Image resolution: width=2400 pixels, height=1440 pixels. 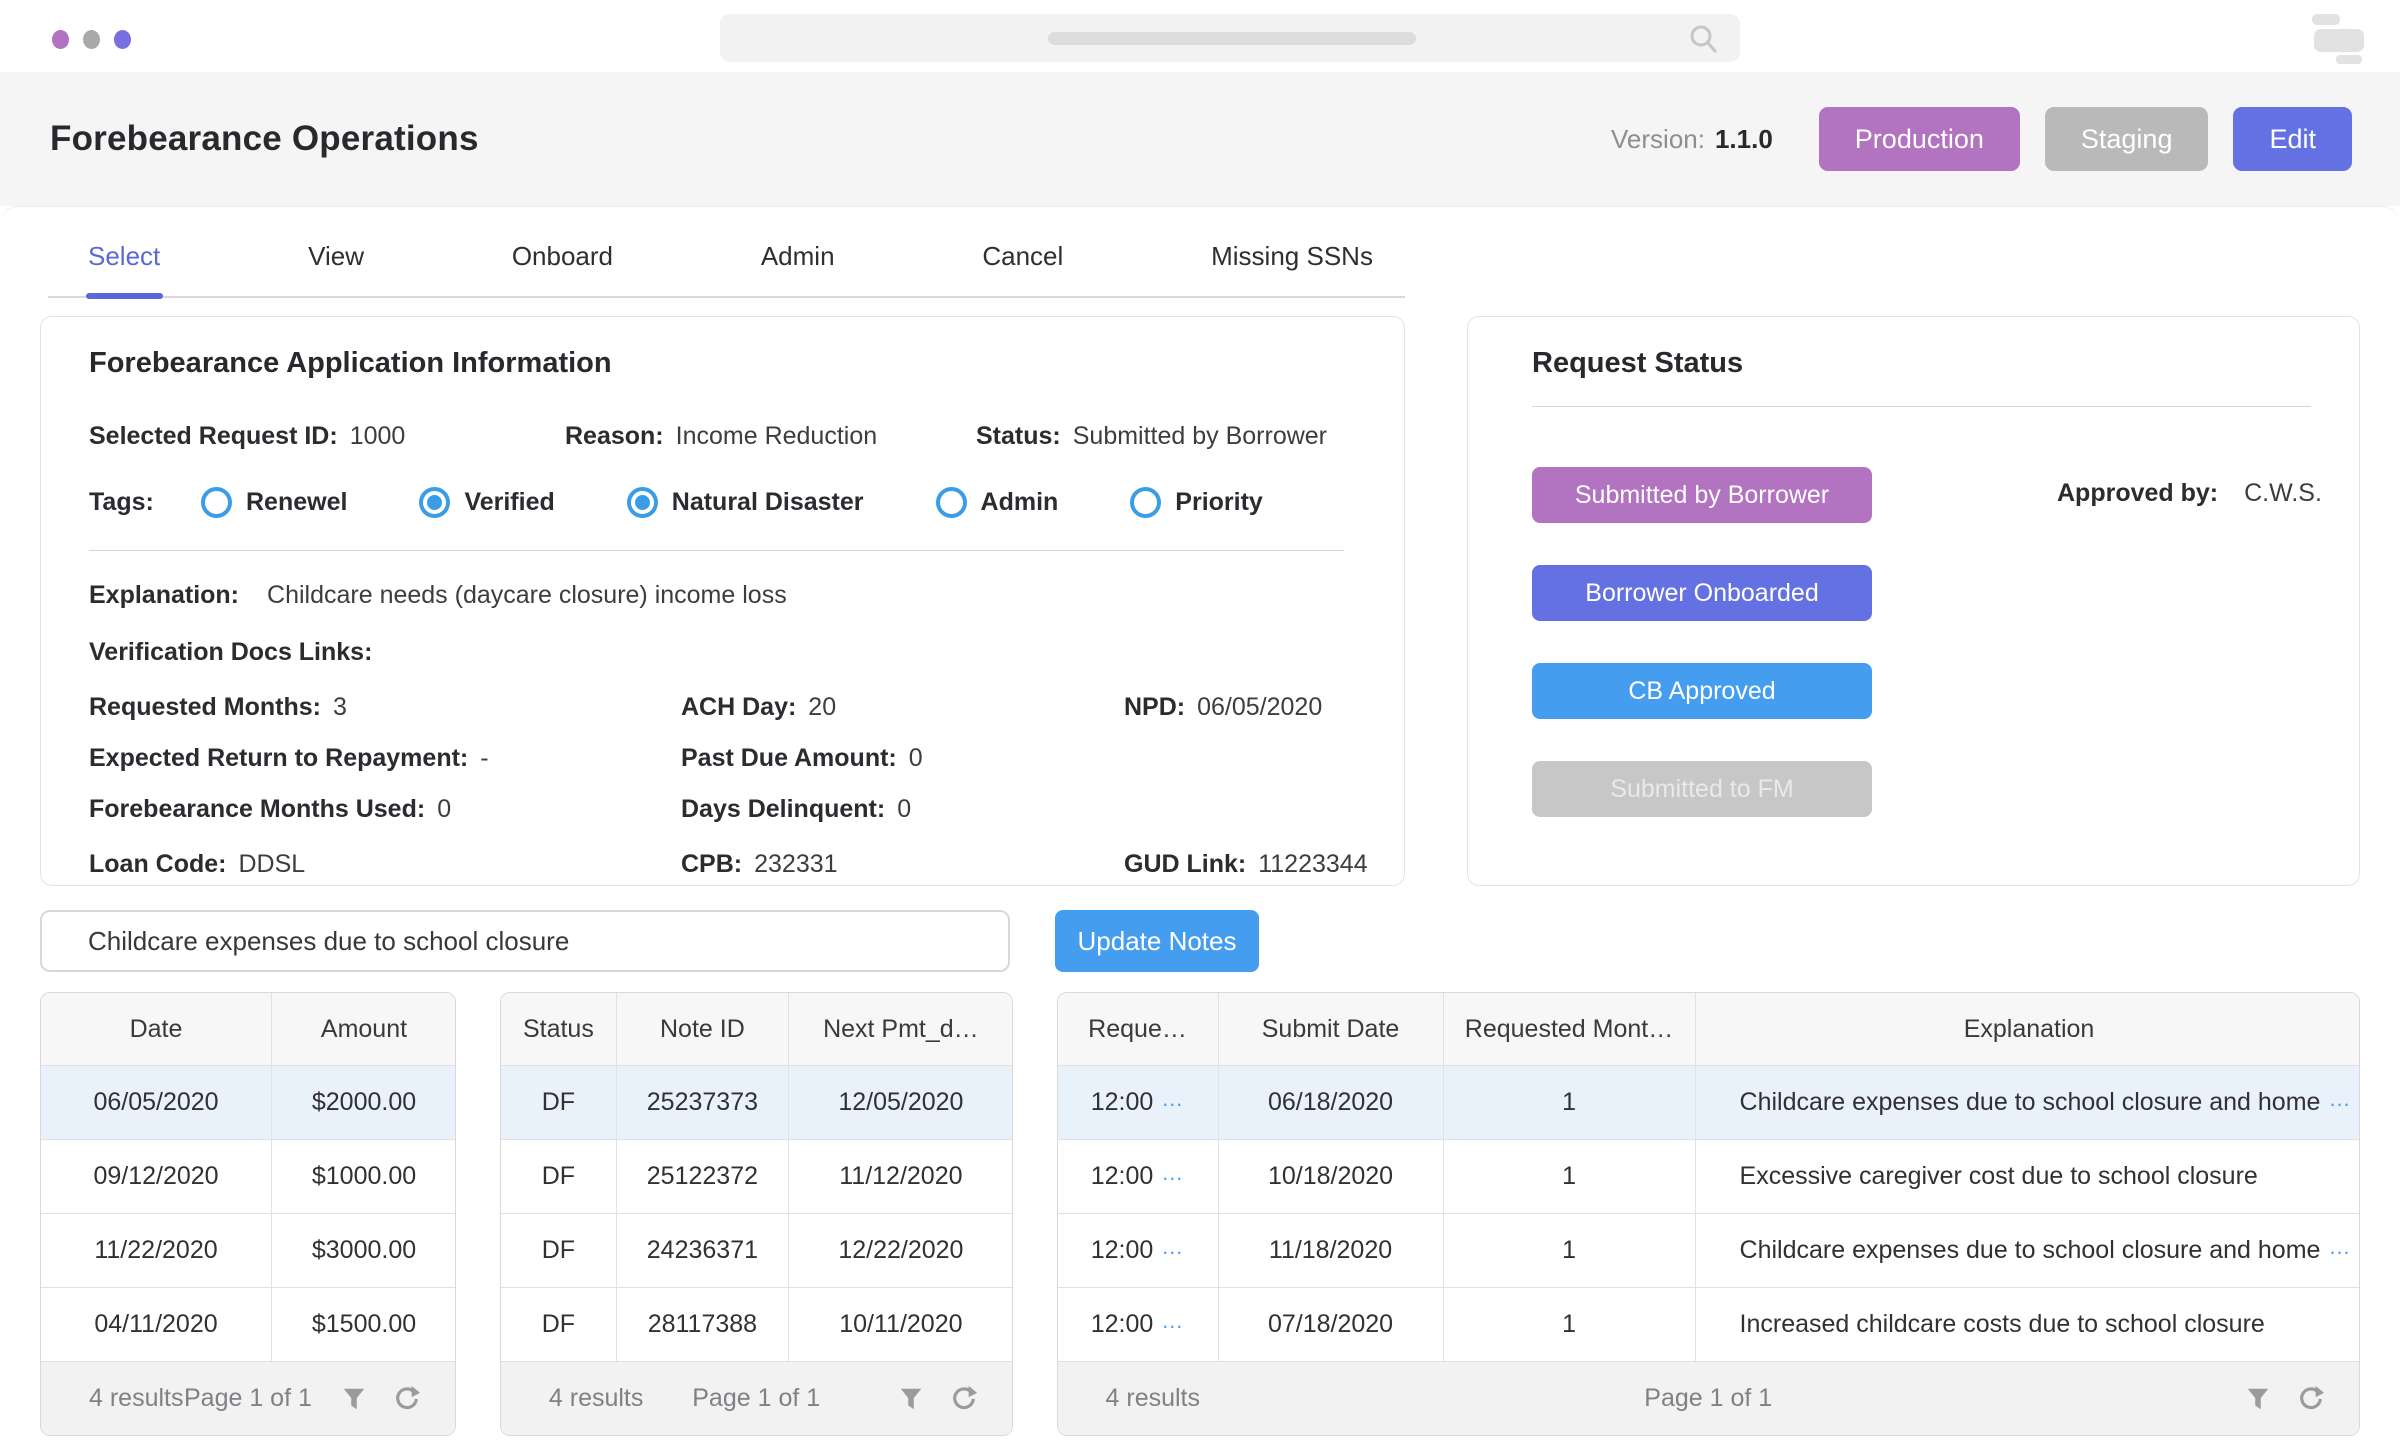 I want to click on tag-admin: Admin, so click(x=996, y=502).